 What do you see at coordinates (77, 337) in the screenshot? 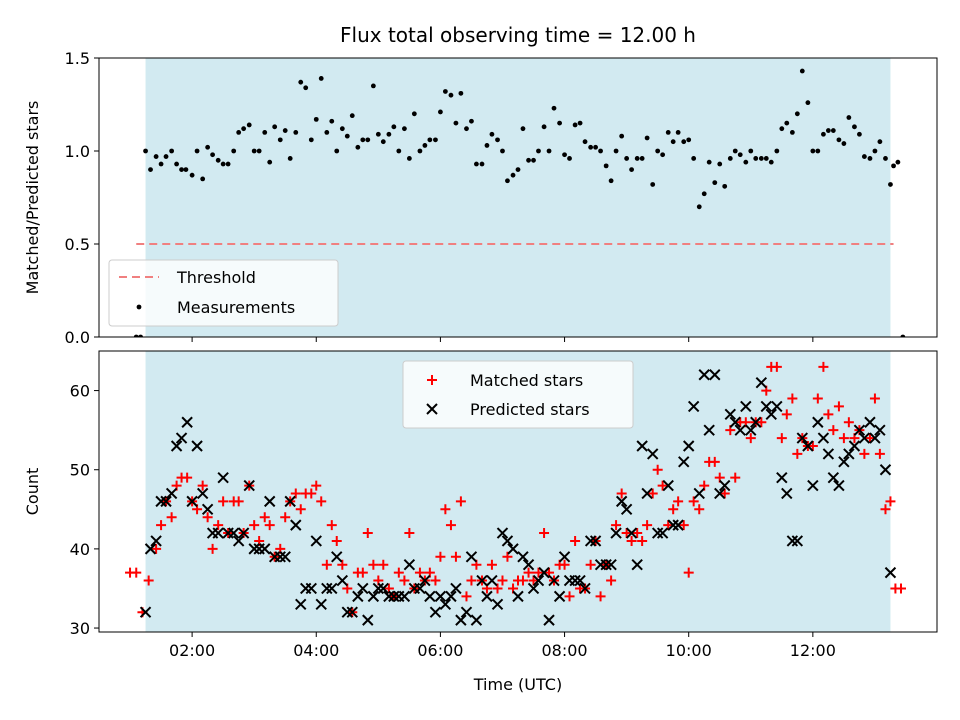
I see `y-tick-label: 0.0` at bounding box center [77, 337].